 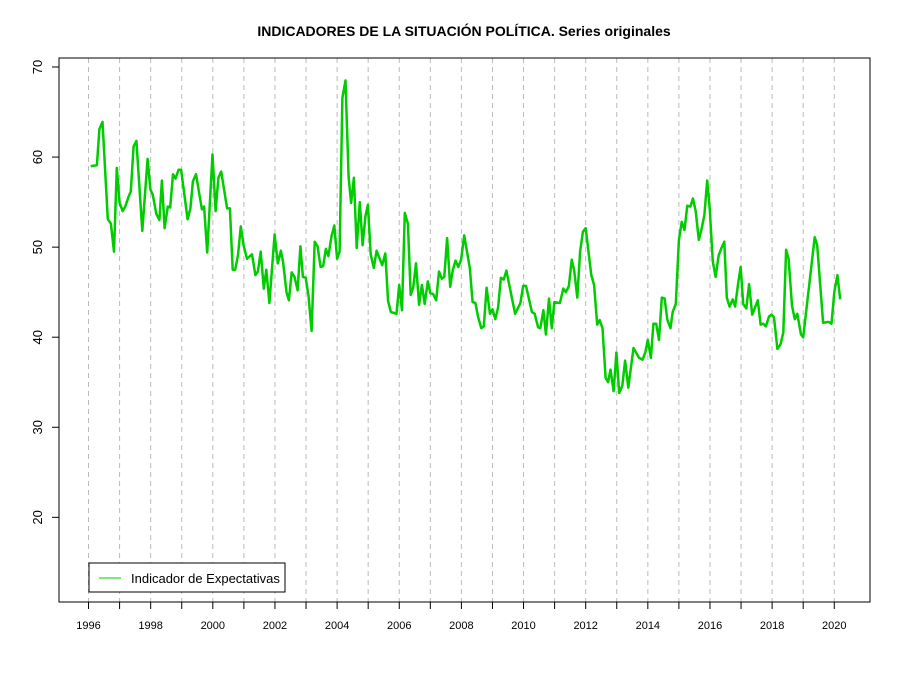 What do you see at coordinates (772, 626) in the screenshot?
I see `x-tick-label: 2018` at bounding box center [772, 626].